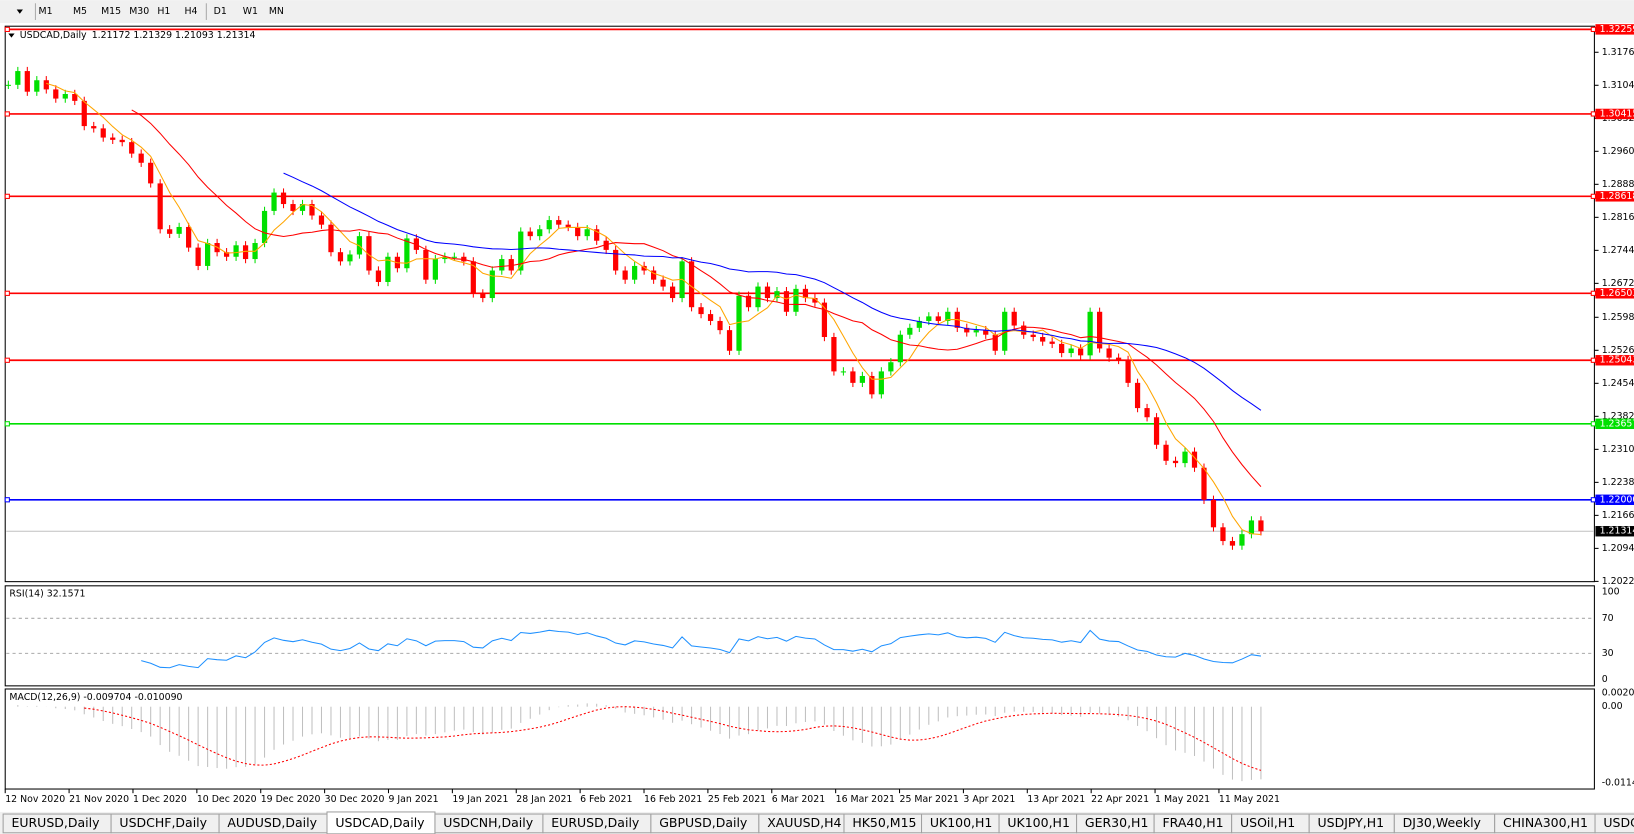  What do you see at coordinates (190, 11) in the screenshot?
I see `timeframe-label: H4` at bounding box center [190, 11].